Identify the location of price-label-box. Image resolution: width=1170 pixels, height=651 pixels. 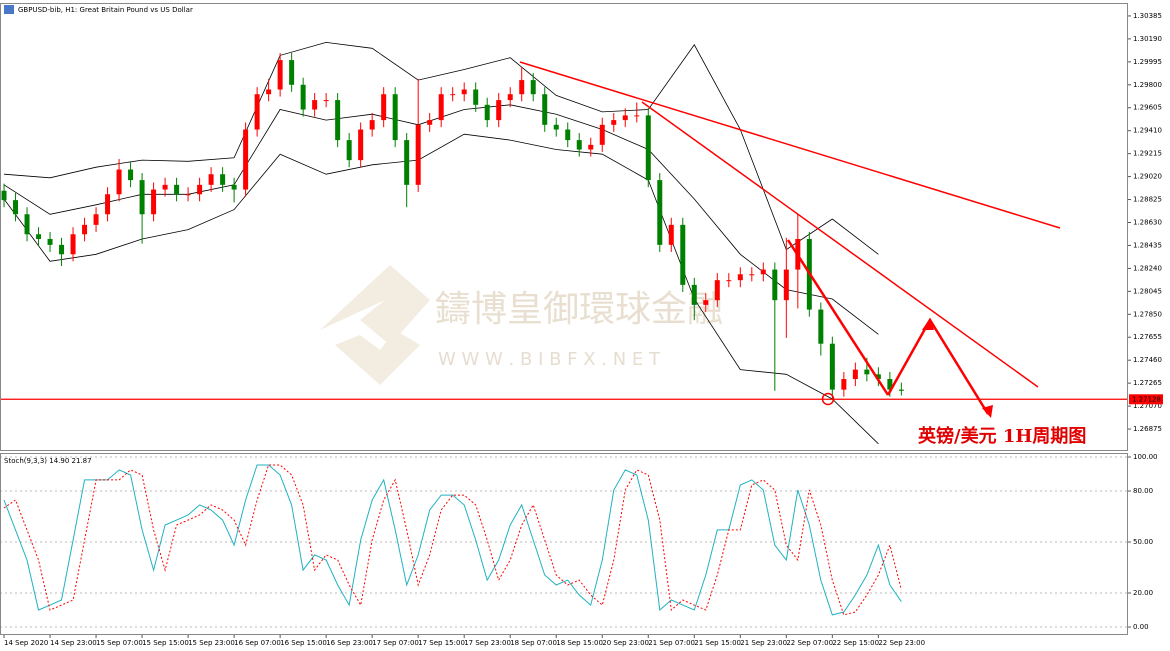
(1146, 399).